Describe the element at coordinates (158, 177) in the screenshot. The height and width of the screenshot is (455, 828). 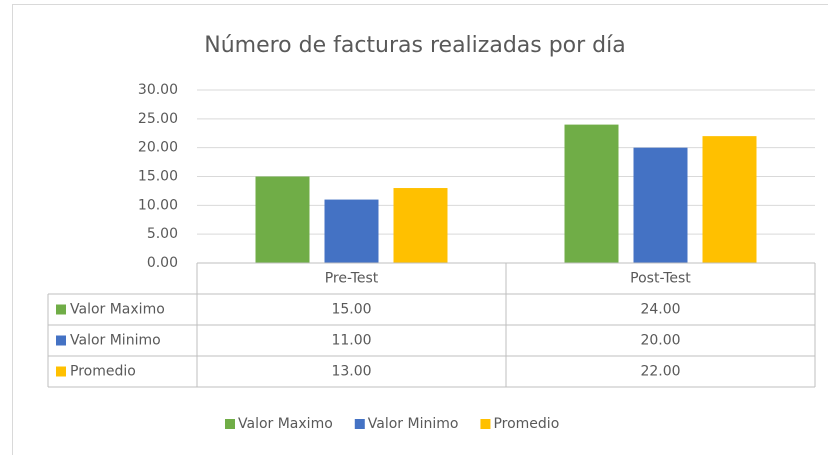
I see `y-tick-label: 15.00` at that location.